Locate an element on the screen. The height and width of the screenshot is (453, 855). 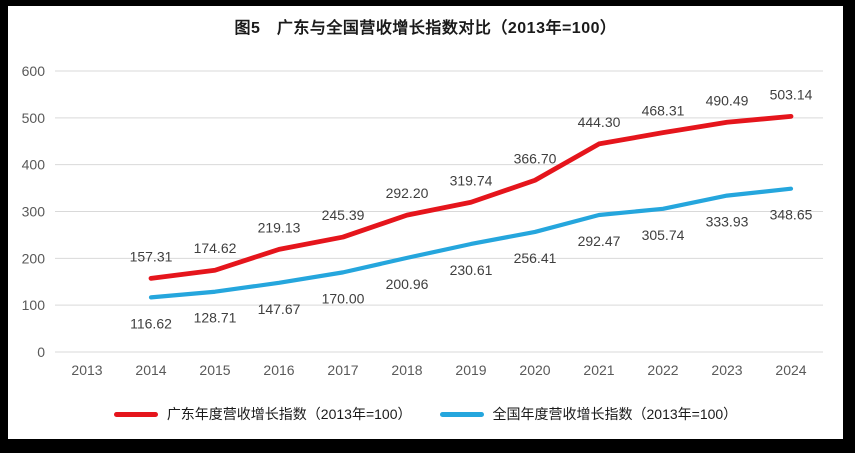
guangdong-legend-swatch-icon is located at coordinates (135, 414).